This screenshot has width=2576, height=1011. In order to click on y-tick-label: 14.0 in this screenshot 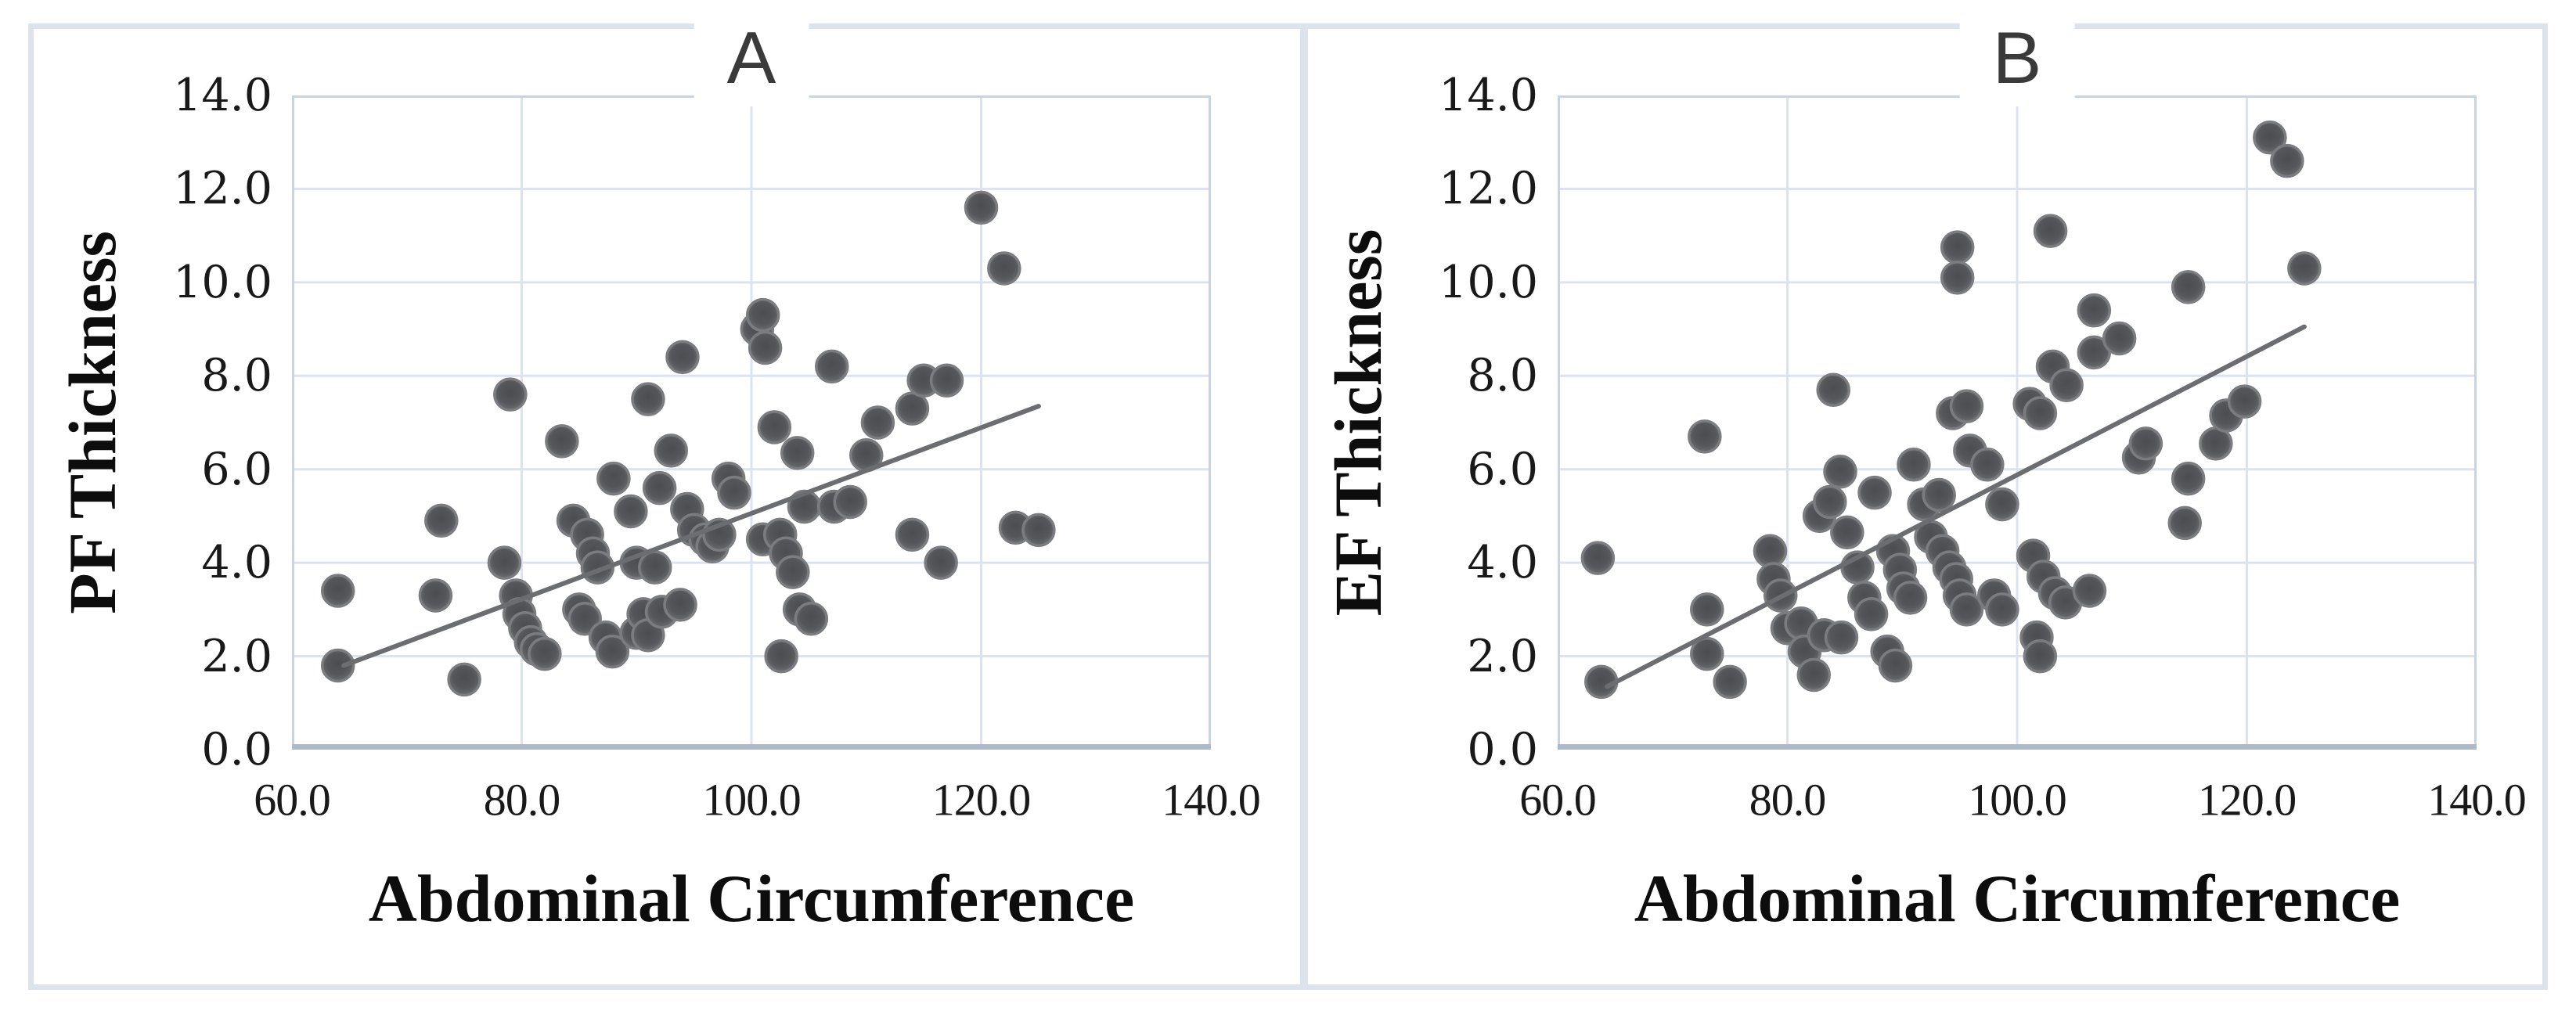, I will do `click(1488, 96)`.